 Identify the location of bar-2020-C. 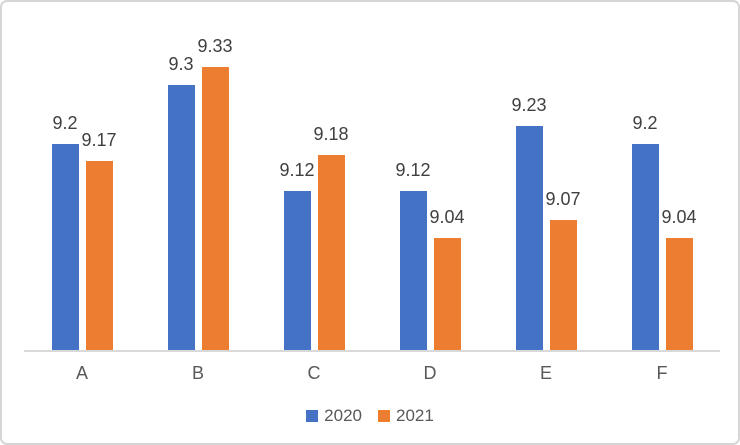
(297, 270).